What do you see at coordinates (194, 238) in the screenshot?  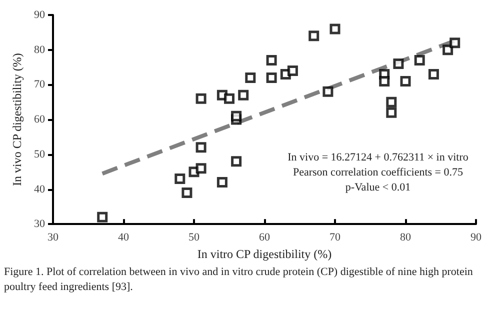 I see `x-tick-label: 50` at bounding box center [194, 238].